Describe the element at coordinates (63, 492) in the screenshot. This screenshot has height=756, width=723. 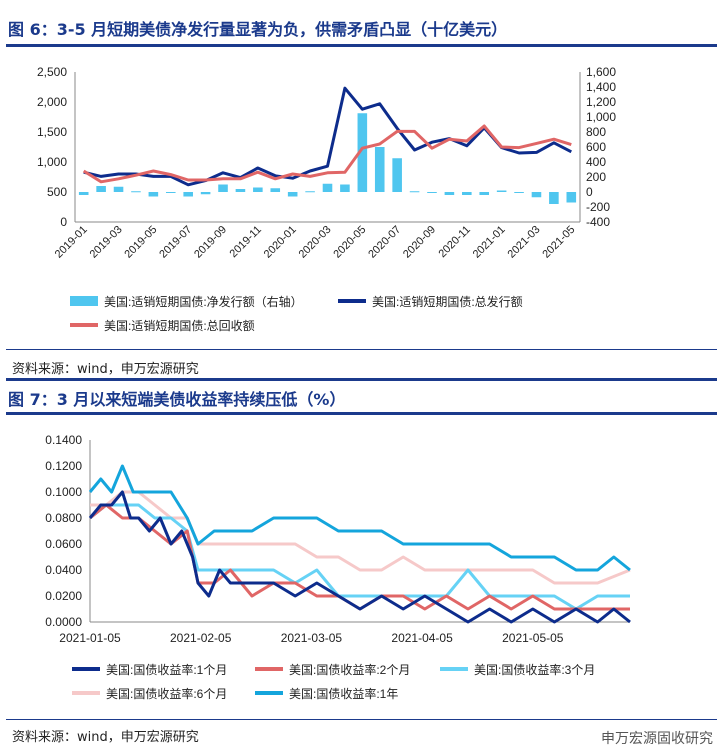
I see `chart7-y-tick: 0.1000` at that location.